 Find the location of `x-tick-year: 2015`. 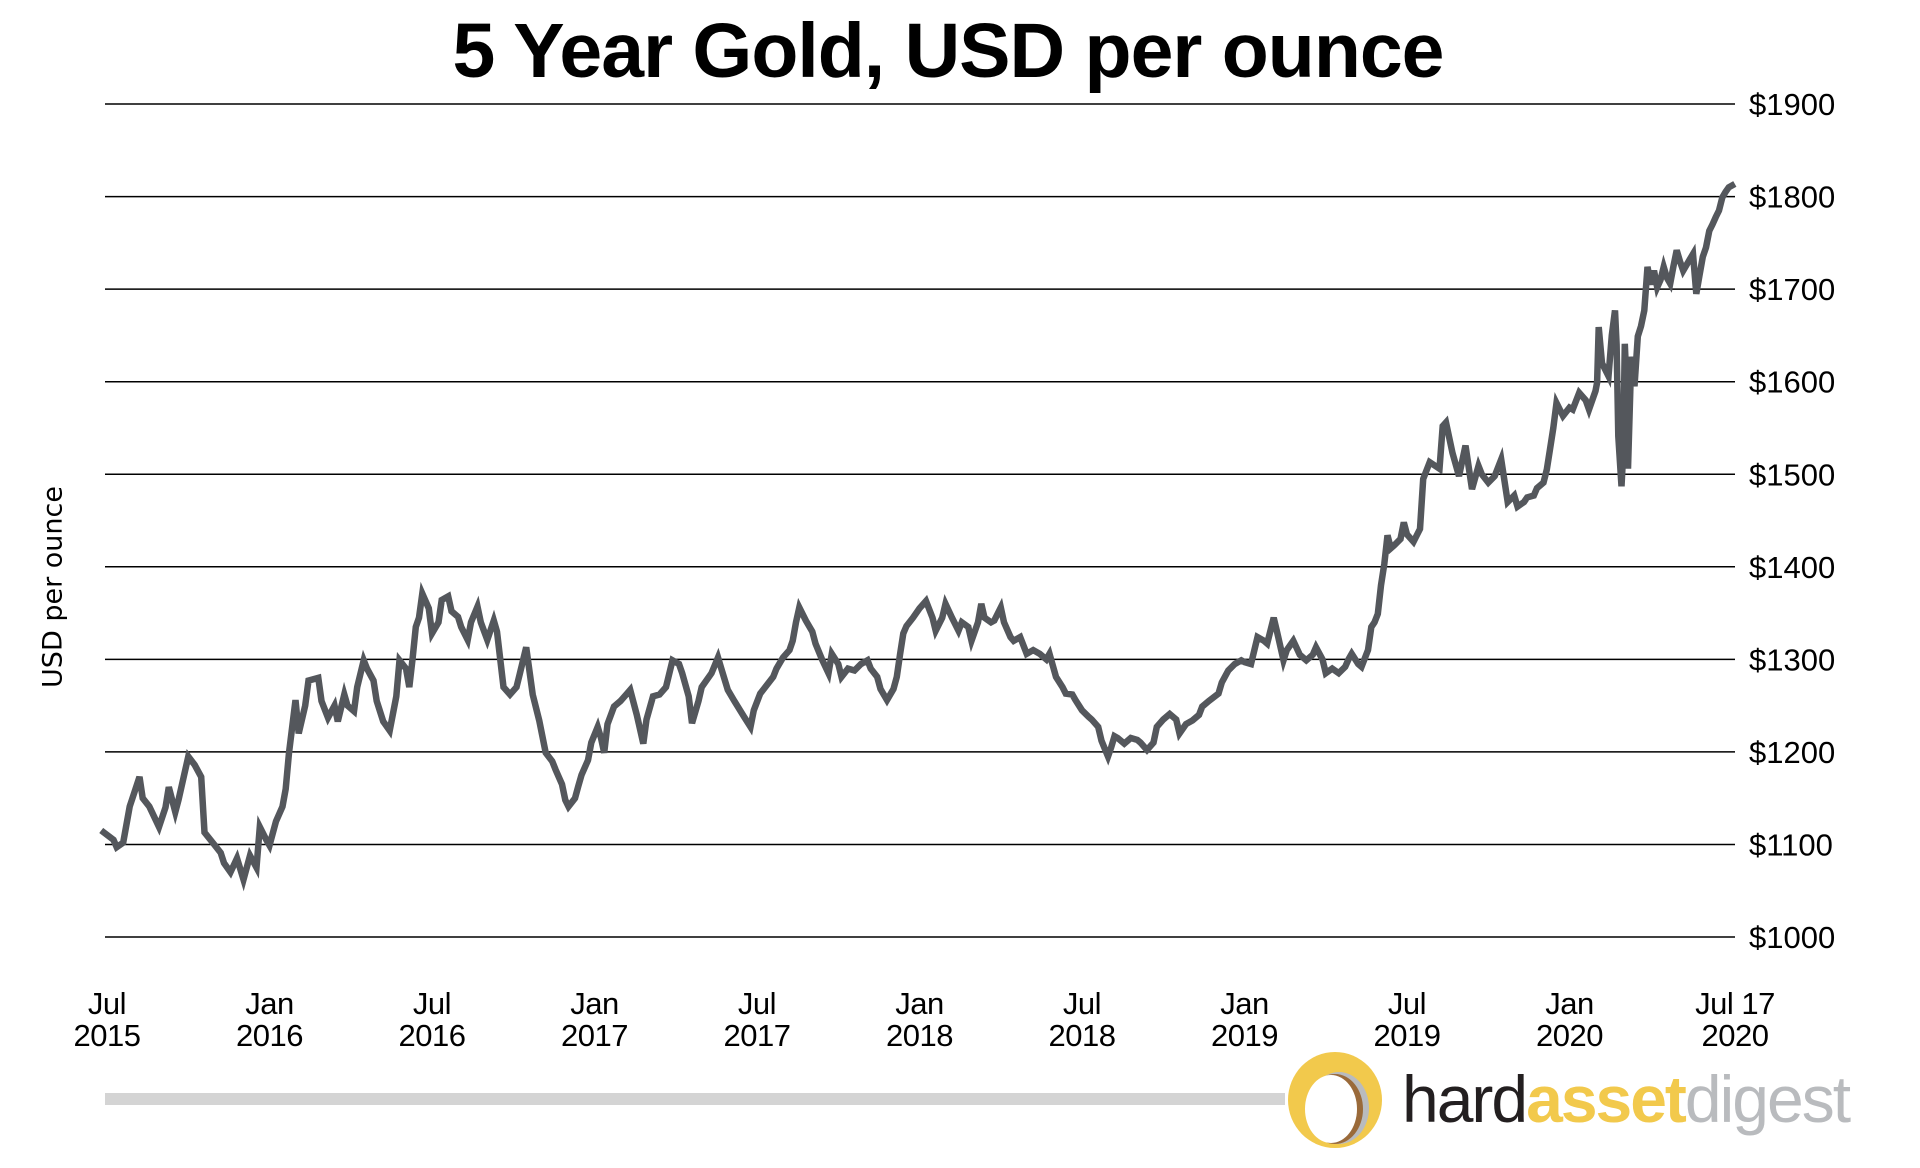

x-tick-year: 2015 is located at coordinates (107, 1035).